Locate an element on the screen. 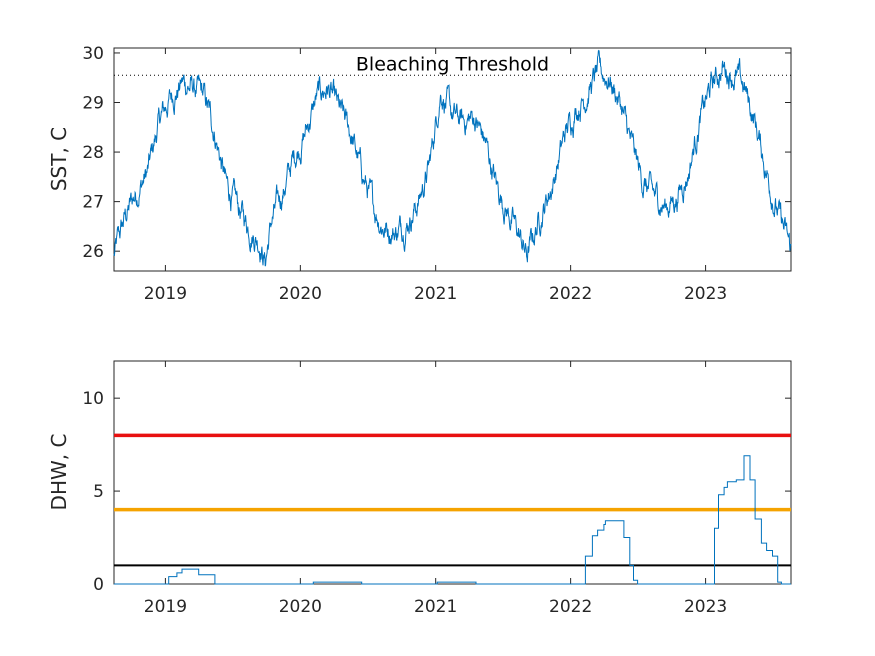  sst-y-axis-label: SST, C is located at coordinates (59, 159).